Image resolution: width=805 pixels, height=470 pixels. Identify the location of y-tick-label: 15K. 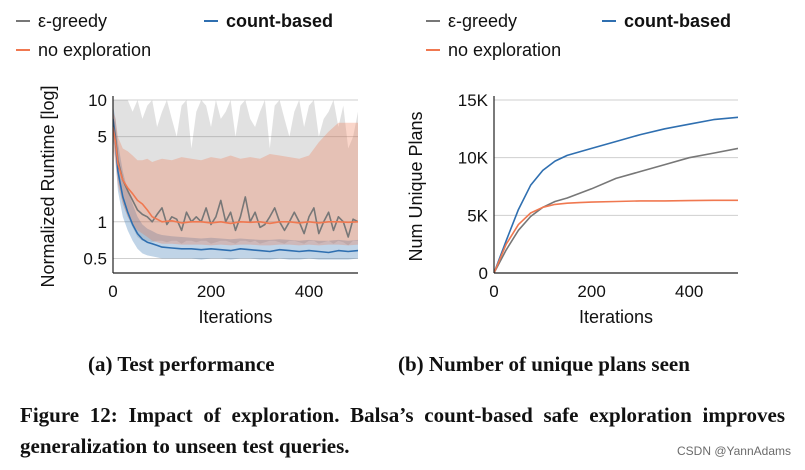
(473, 100).